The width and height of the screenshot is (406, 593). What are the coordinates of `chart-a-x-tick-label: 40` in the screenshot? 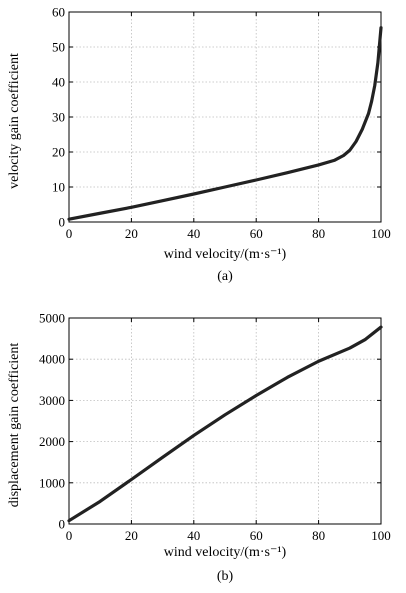 It's located at (193, 233).